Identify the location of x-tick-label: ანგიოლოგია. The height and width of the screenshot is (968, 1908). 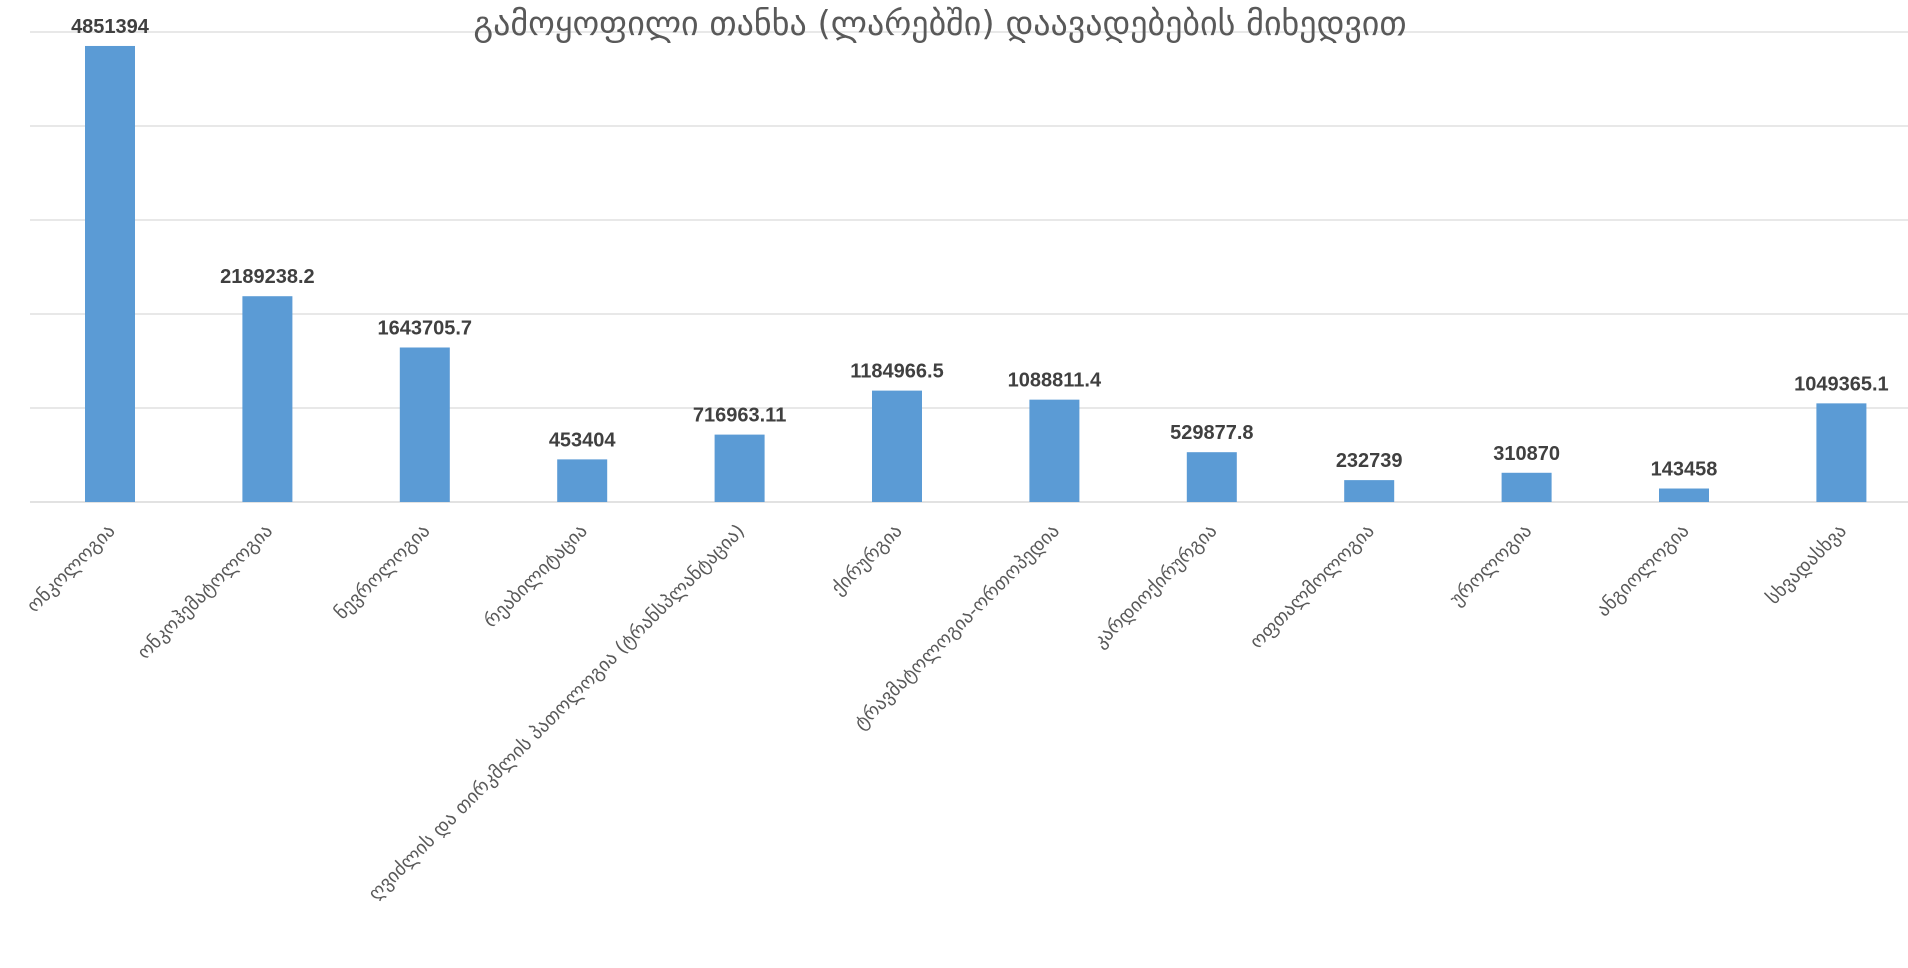
(1642, 570).